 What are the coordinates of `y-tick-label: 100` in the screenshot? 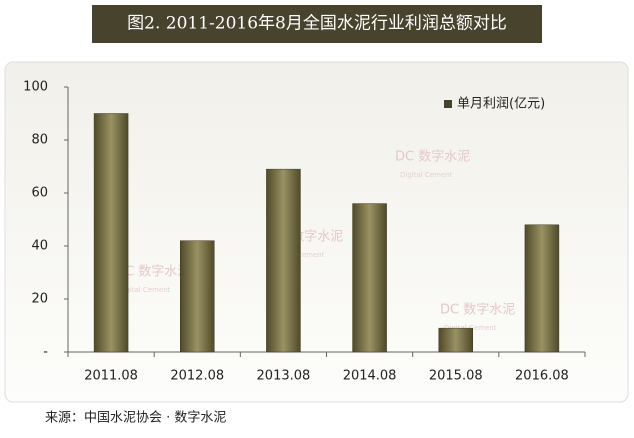 It's located at (35, 87).